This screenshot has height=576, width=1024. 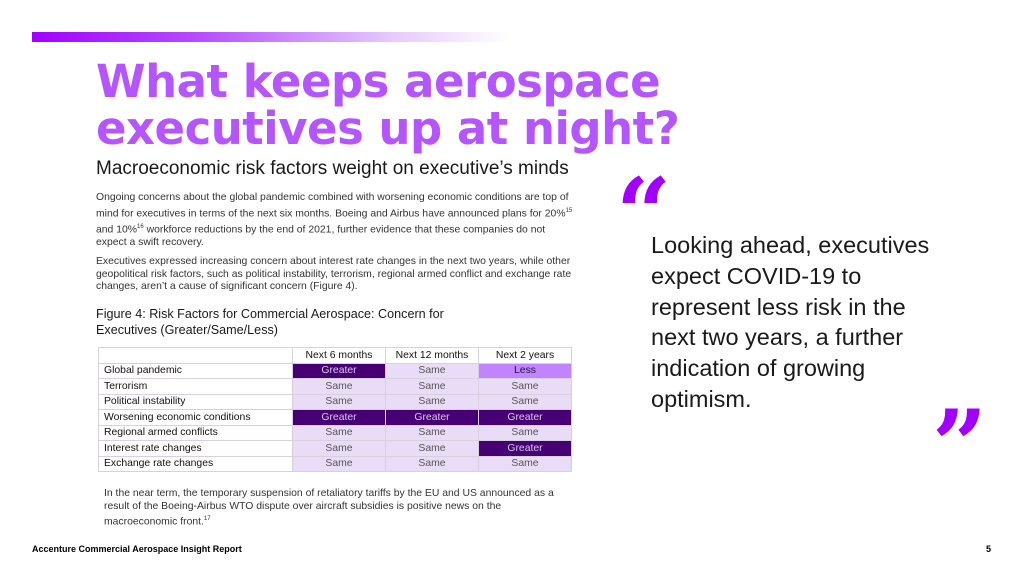 I want to click on risk-cell: Less, so click(x=525, y=370).